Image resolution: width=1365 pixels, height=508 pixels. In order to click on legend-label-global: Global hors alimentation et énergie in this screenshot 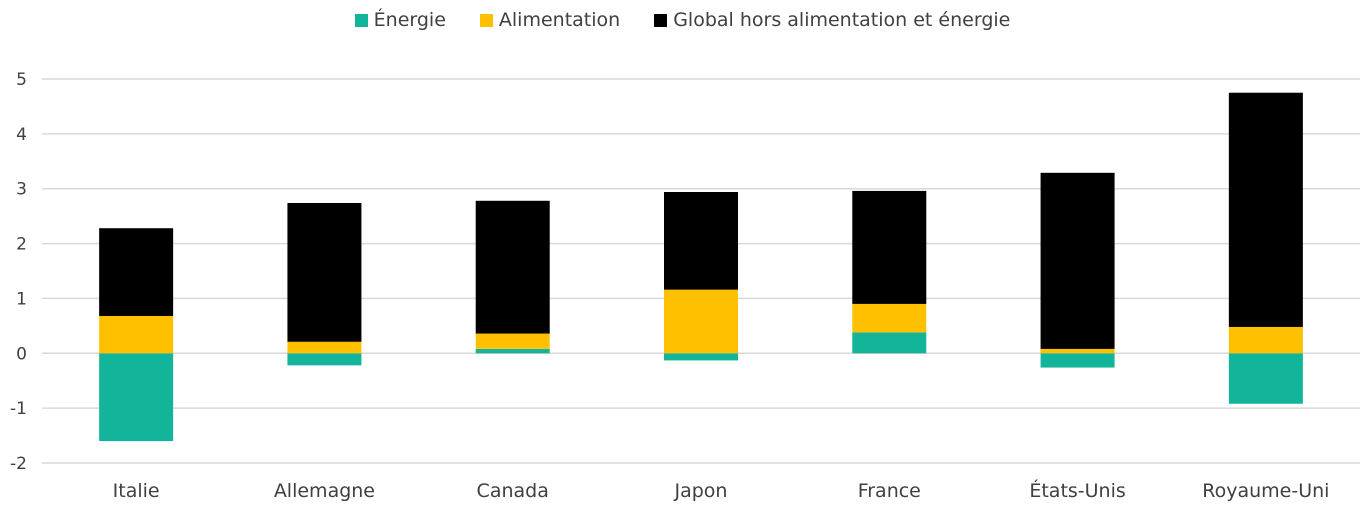, I will do `click(842, 20)`.